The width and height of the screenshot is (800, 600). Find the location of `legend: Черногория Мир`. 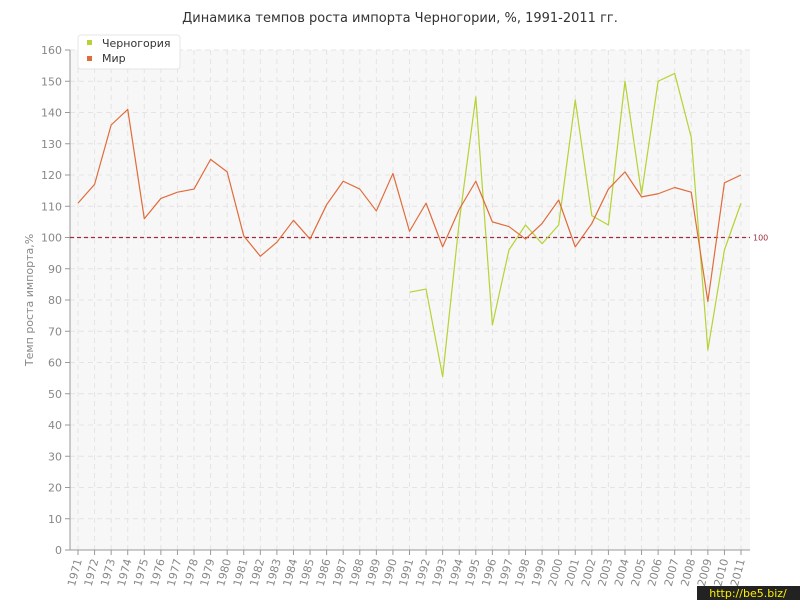

legend: Черногория Мир is located at coordinates (129, 52).